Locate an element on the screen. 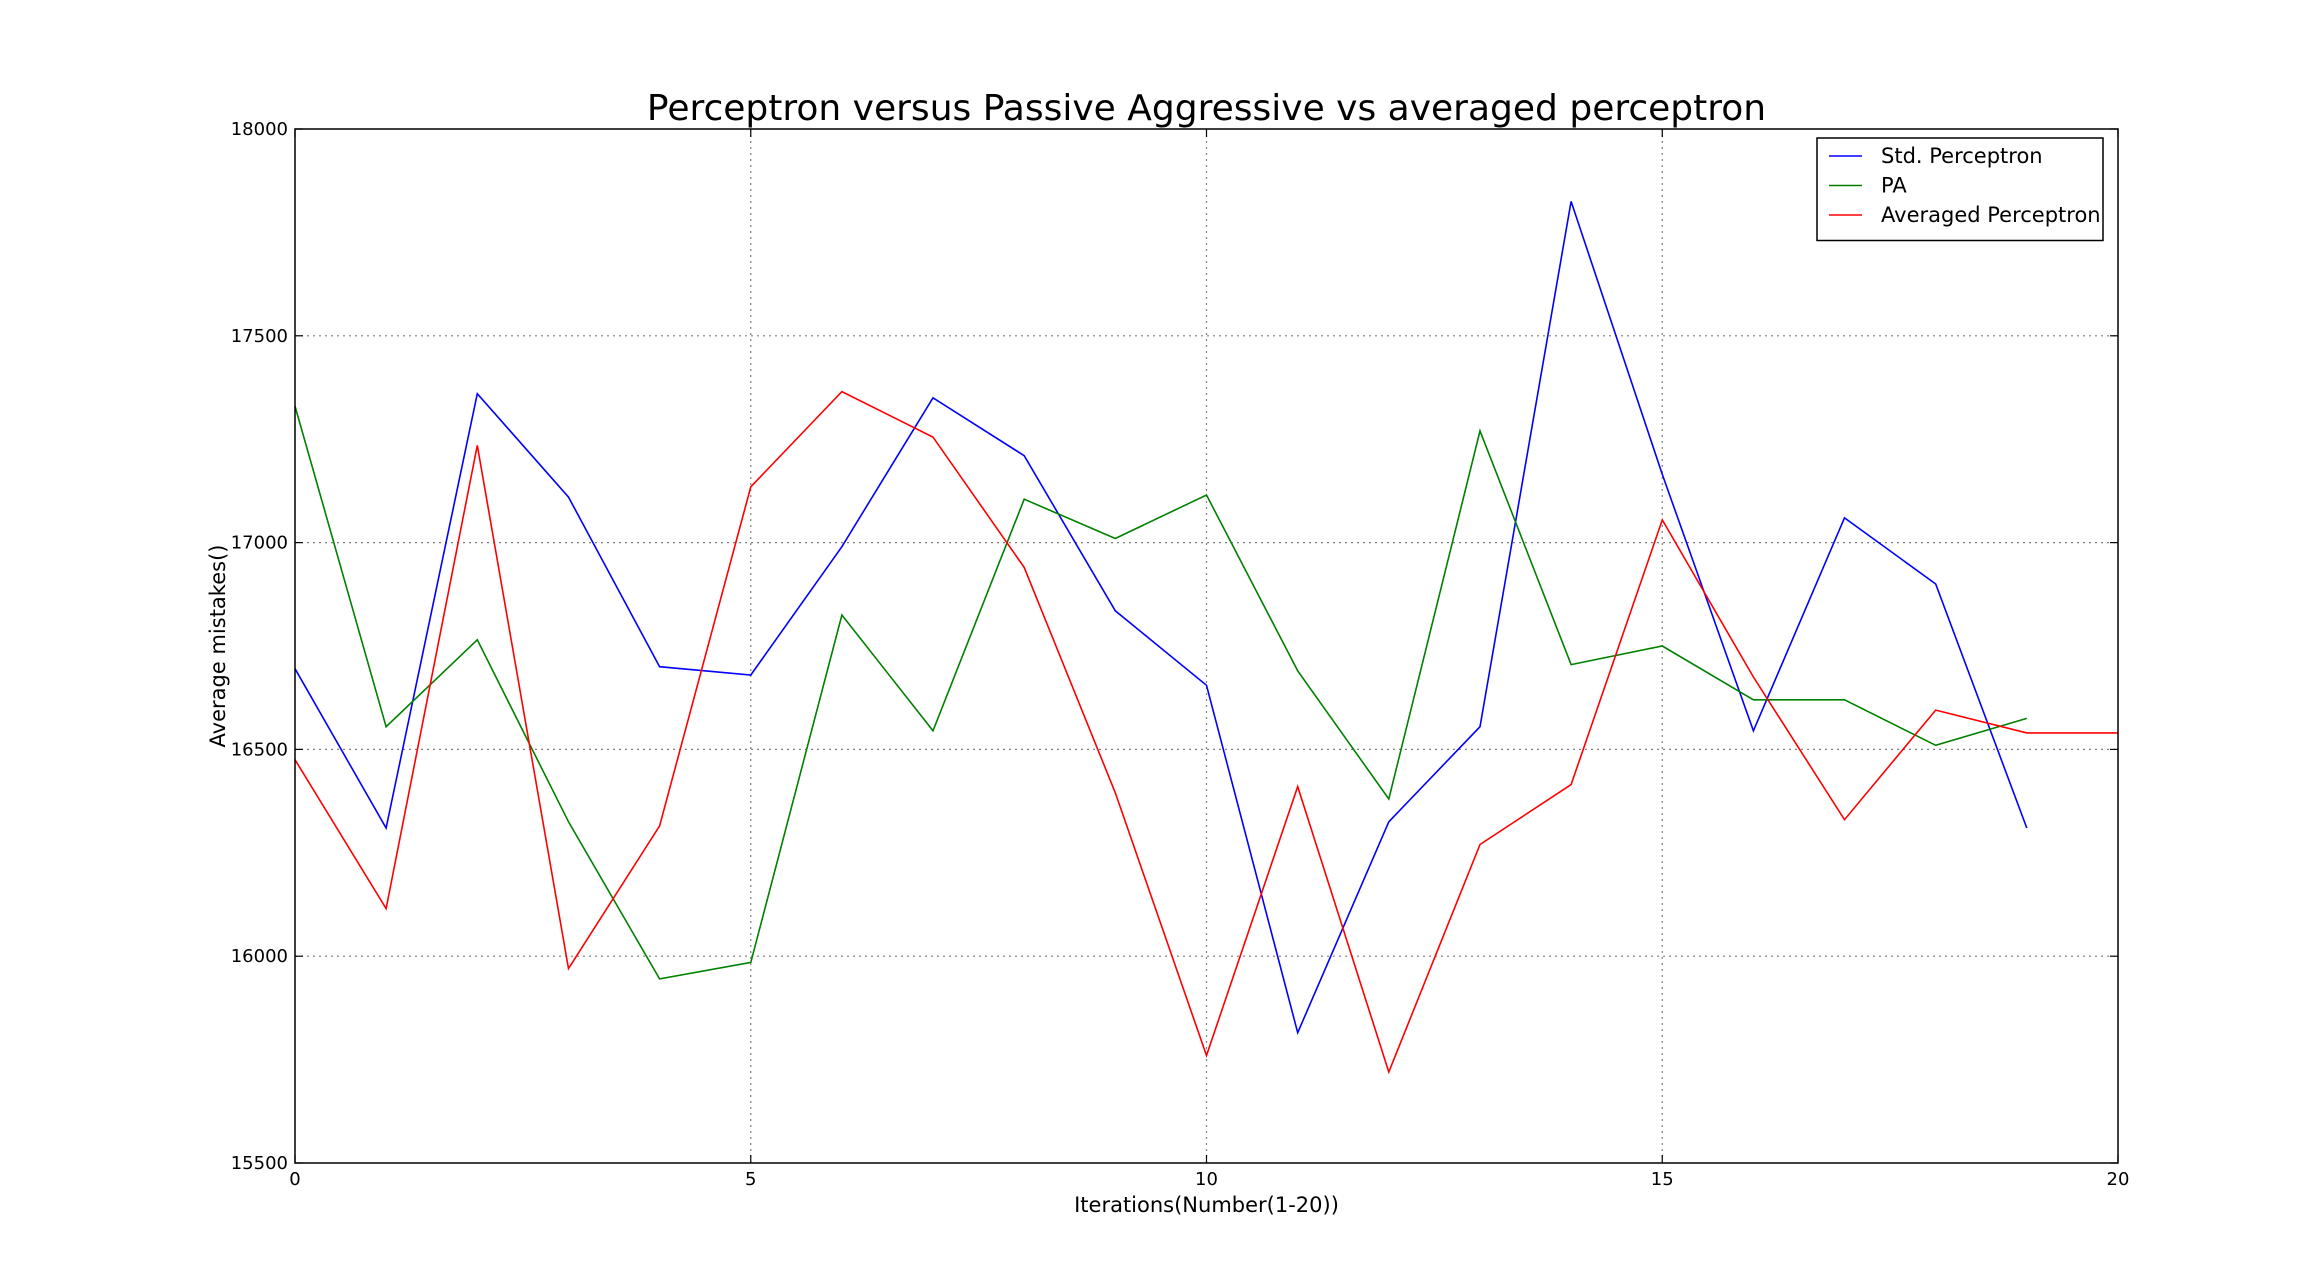  y-tick-label: 15500 is located at coordinates (259, 1163).